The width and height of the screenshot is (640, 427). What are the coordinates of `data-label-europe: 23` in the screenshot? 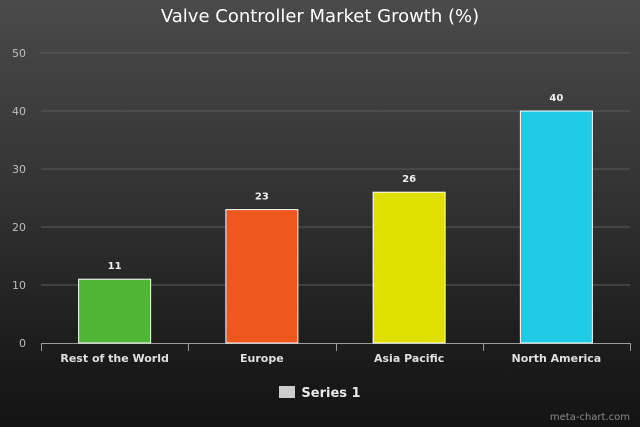 It's located at (262, 197).